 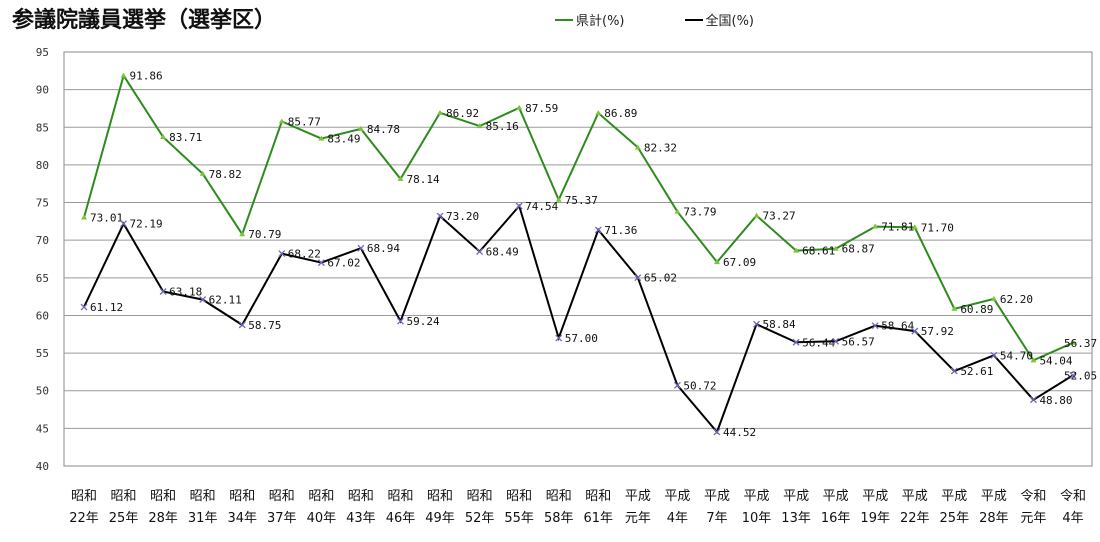 I want to click on data-label: 54.70, so click(x=1016, y=355).